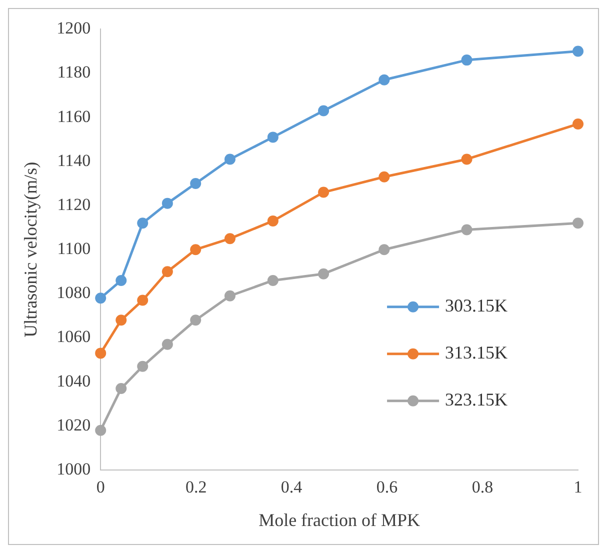  I want to click on y-tick-label: 1060, so click(73, 336).